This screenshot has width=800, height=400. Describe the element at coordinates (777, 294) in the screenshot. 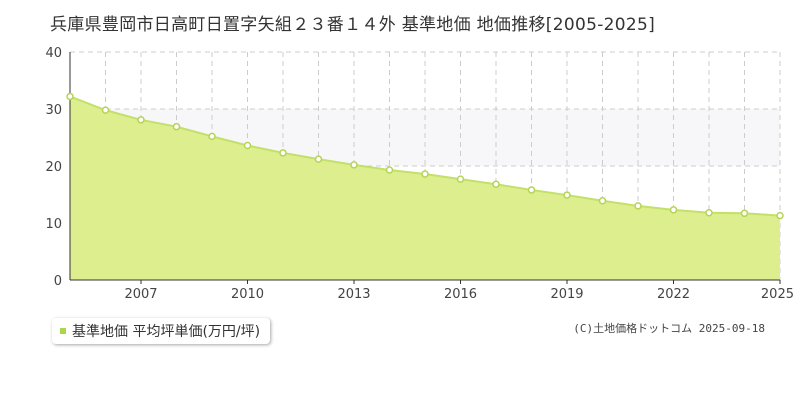

I see `x-tick-label: 2025` at that location.